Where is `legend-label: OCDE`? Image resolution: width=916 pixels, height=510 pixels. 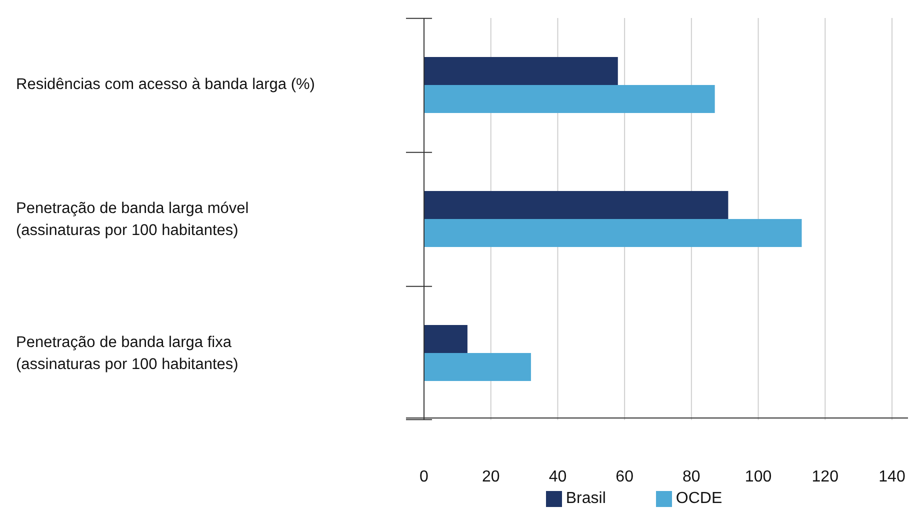 legend-label: OCDE is located at coordinates (699, 498).